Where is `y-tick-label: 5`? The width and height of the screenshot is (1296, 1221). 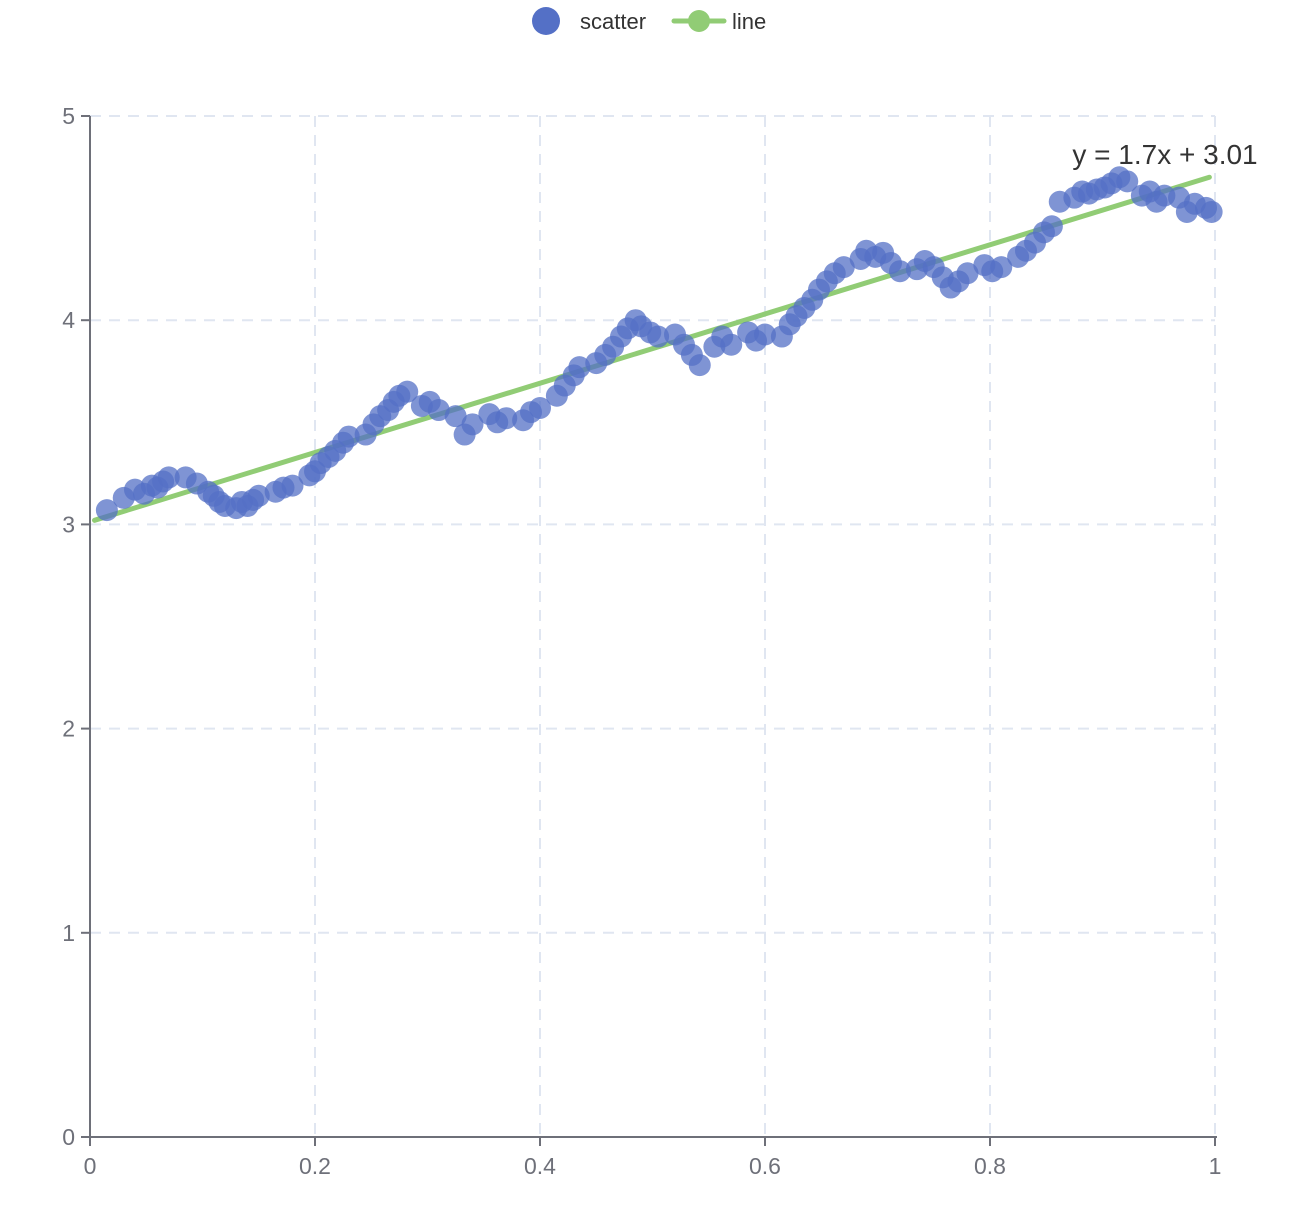 y-tick-label: 5 is located at coordinates (68, 116).